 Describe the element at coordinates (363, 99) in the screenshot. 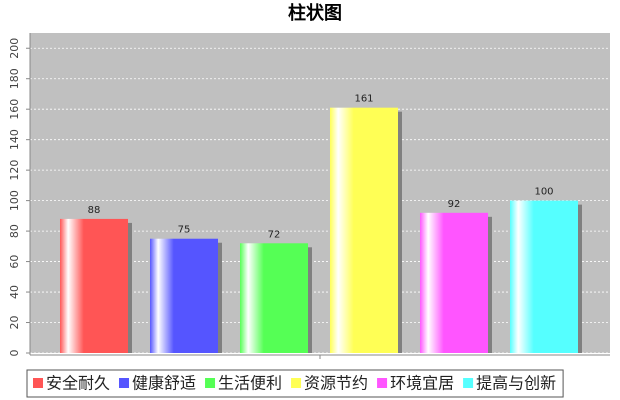

I see `value-label: 161` at that location.